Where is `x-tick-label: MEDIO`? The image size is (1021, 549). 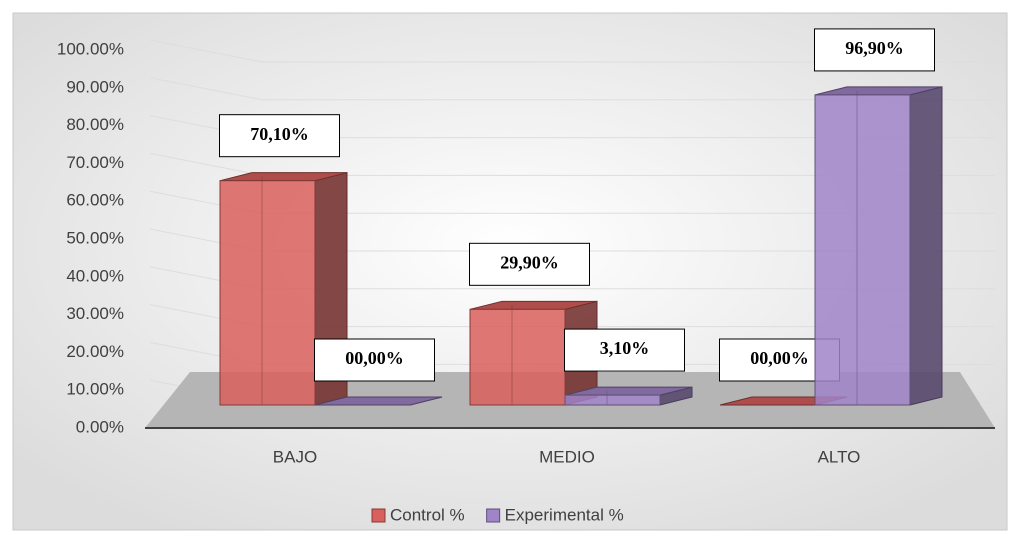 x-tick-label: MEDIO is located at coordinates (567, 456).